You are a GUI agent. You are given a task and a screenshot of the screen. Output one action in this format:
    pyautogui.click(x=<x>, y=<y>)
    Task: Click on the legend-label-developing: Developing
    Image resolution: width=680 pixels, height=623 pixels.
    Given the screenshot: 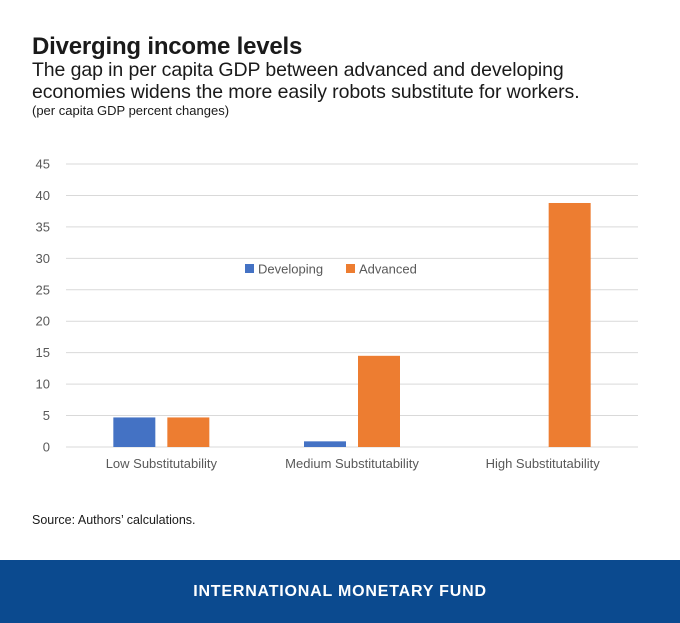 What is the action you would take?
    pyautogui.click(x=290, y=269)
    